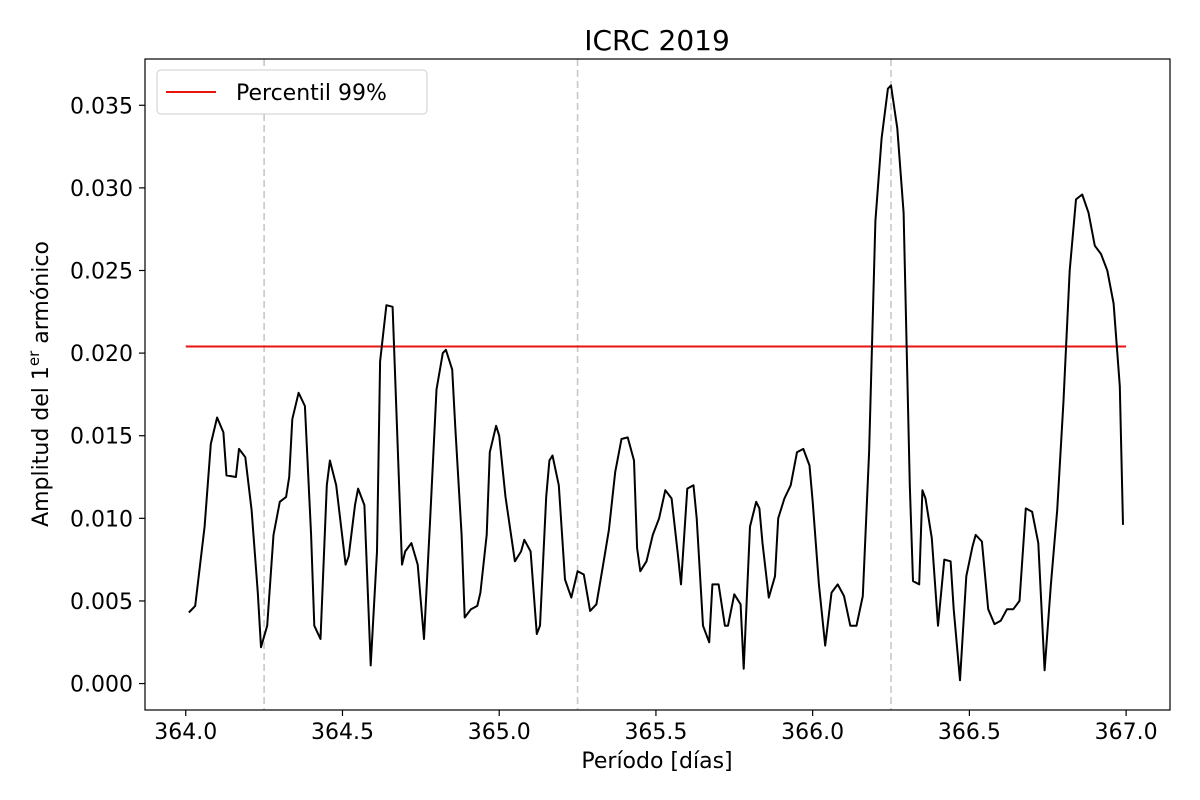 Image resolution: width=1200 pixels, height=800 pixels. I want to click on y-tick-label: 0.000, so click(101, 685).